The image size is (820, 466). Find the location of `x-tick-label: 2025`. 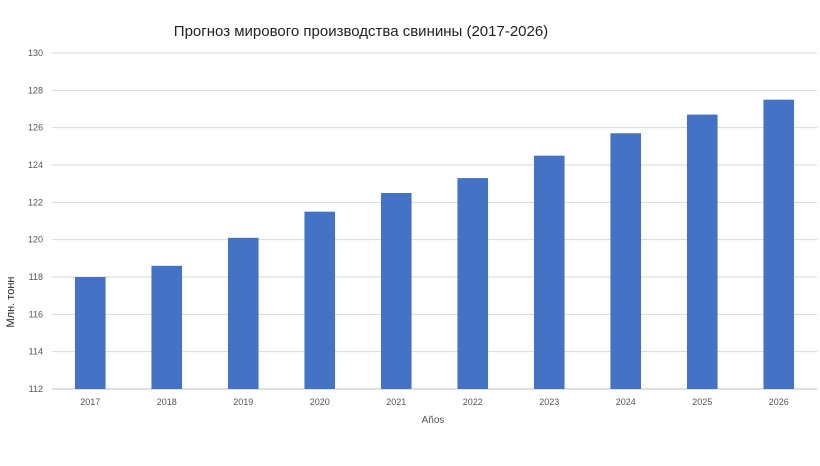

x-tick-label: 2025 is located at coordinates (702, 402).